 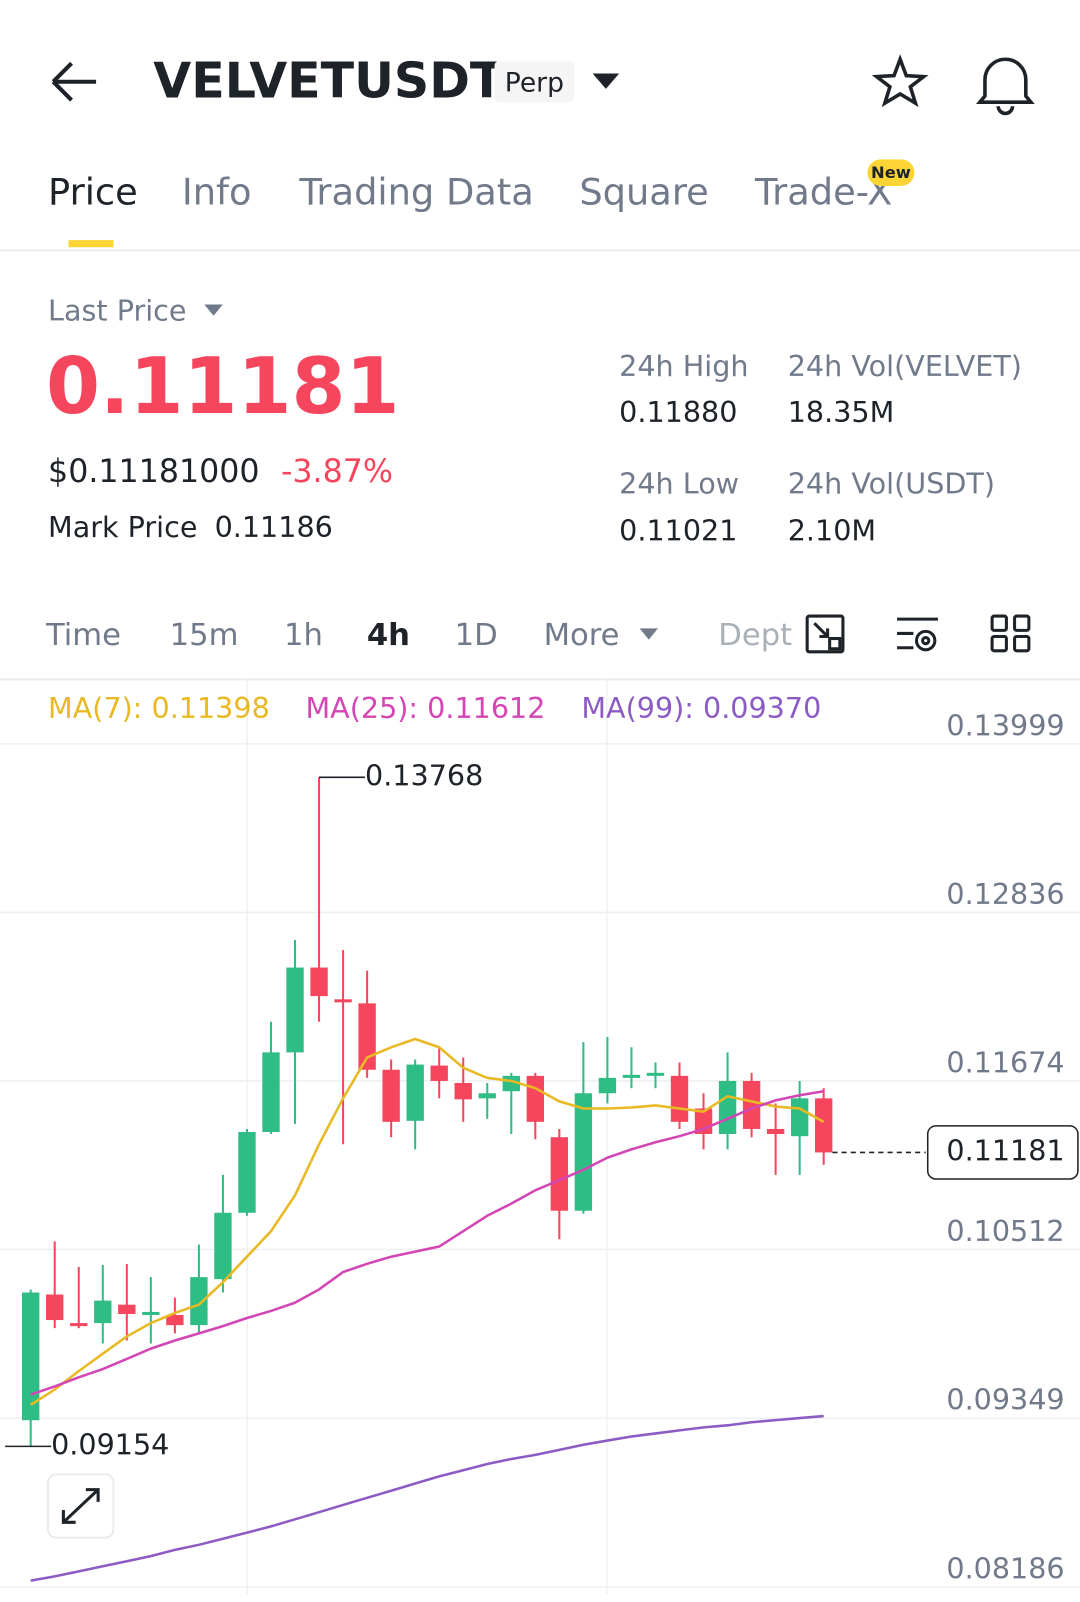 What do you see at coordinates (159, 708) in the screenshot?
I see `legend-item: MA(7): 0.11398` at bounding box center [159, 708].